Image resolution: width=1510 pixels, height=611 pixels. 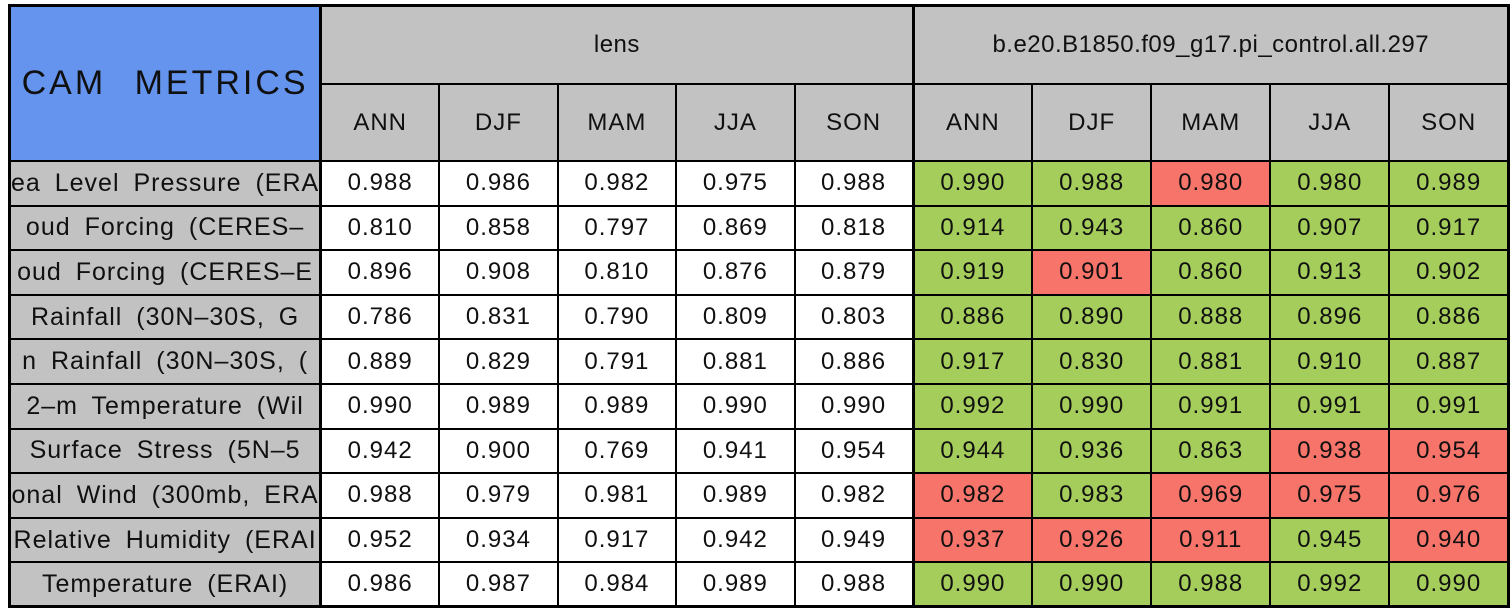 I want to click on metric-value-lens-djf: 0.979, so click(x=498, y=495).